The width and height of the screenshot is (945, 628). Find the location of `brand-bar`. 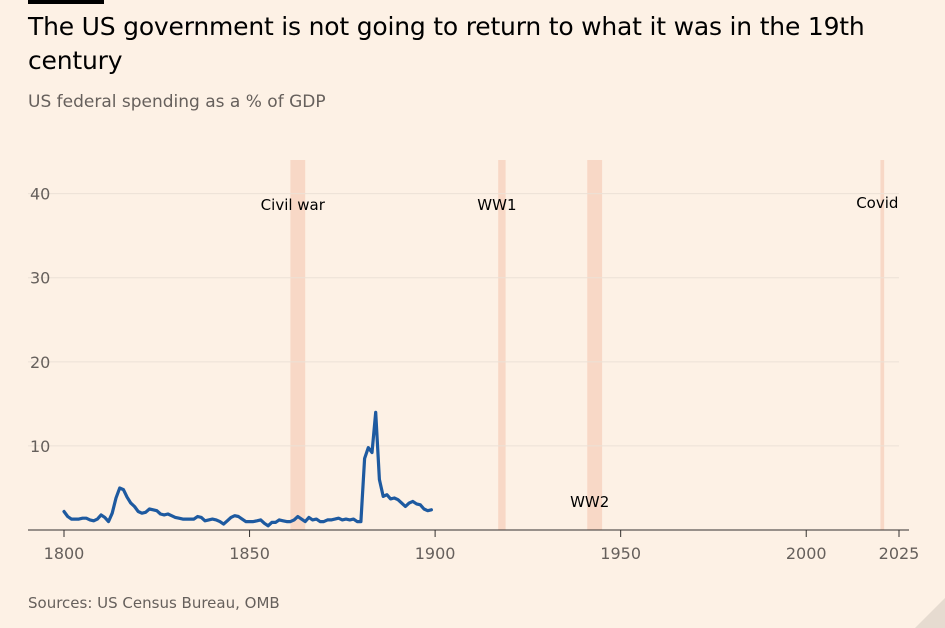

brand-bar is located at coordinates (66, 2).